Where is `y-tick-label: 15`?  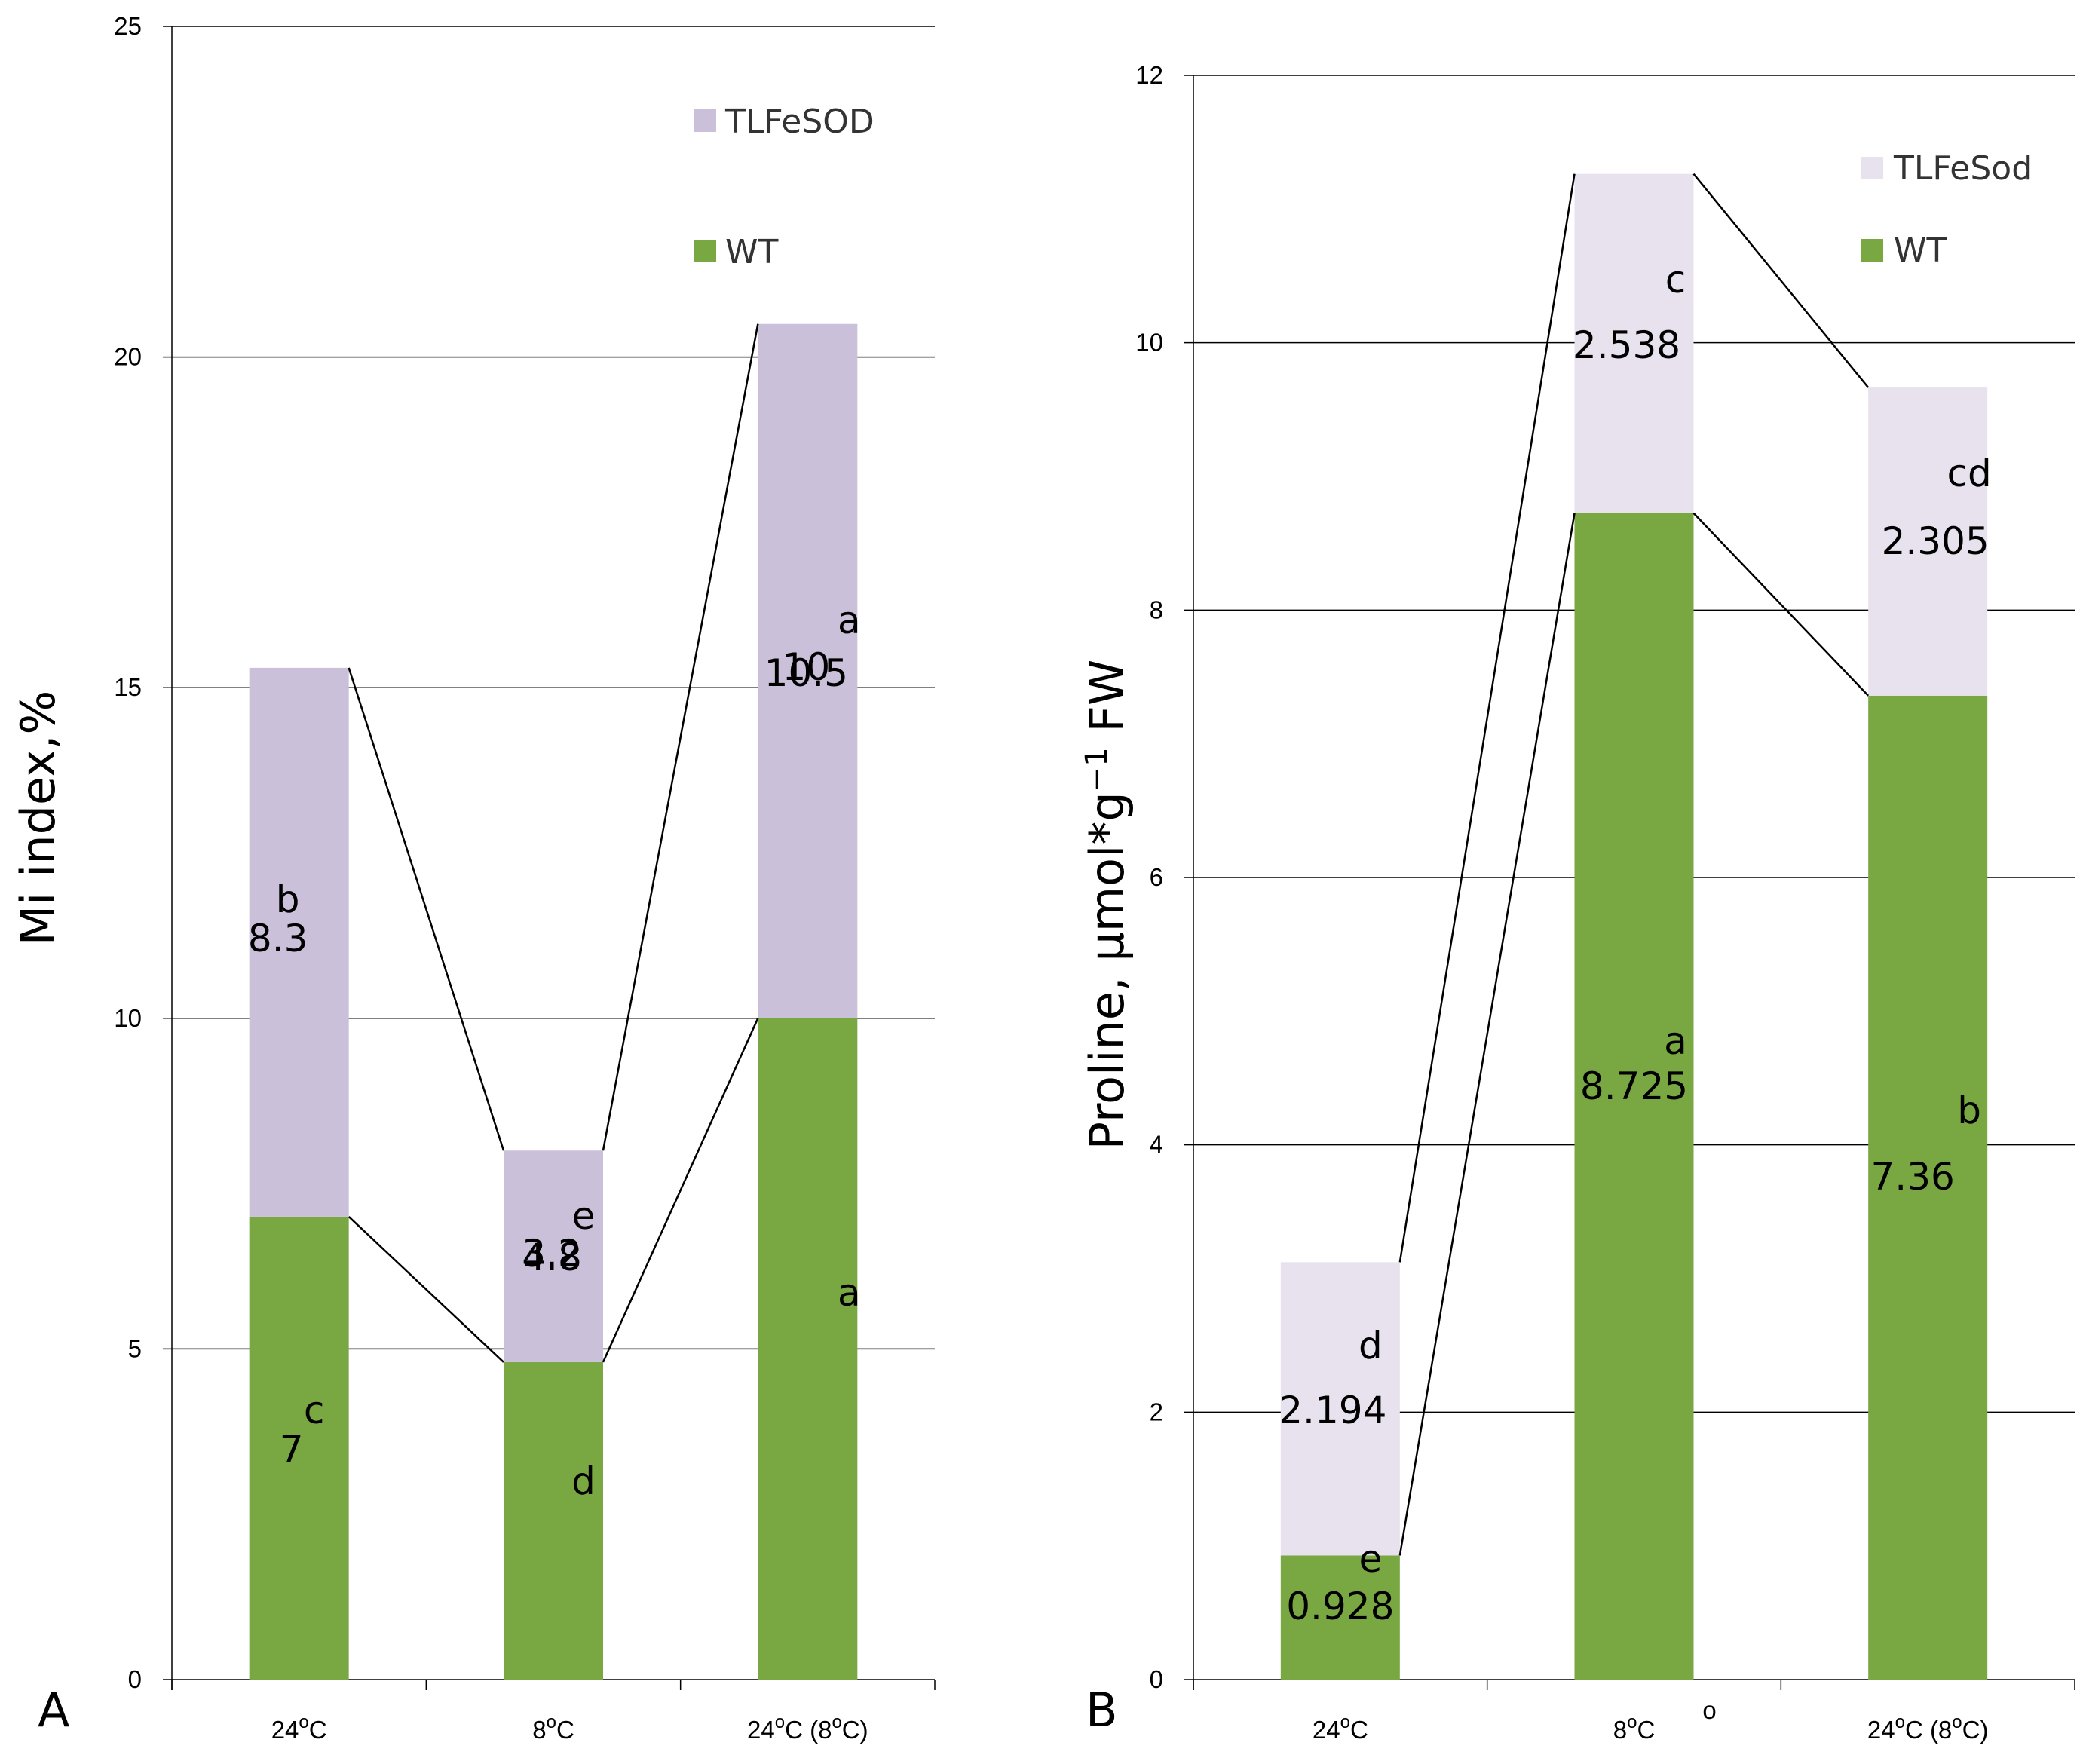 y-tick-label: 15 is located at coordinates (128, 687).